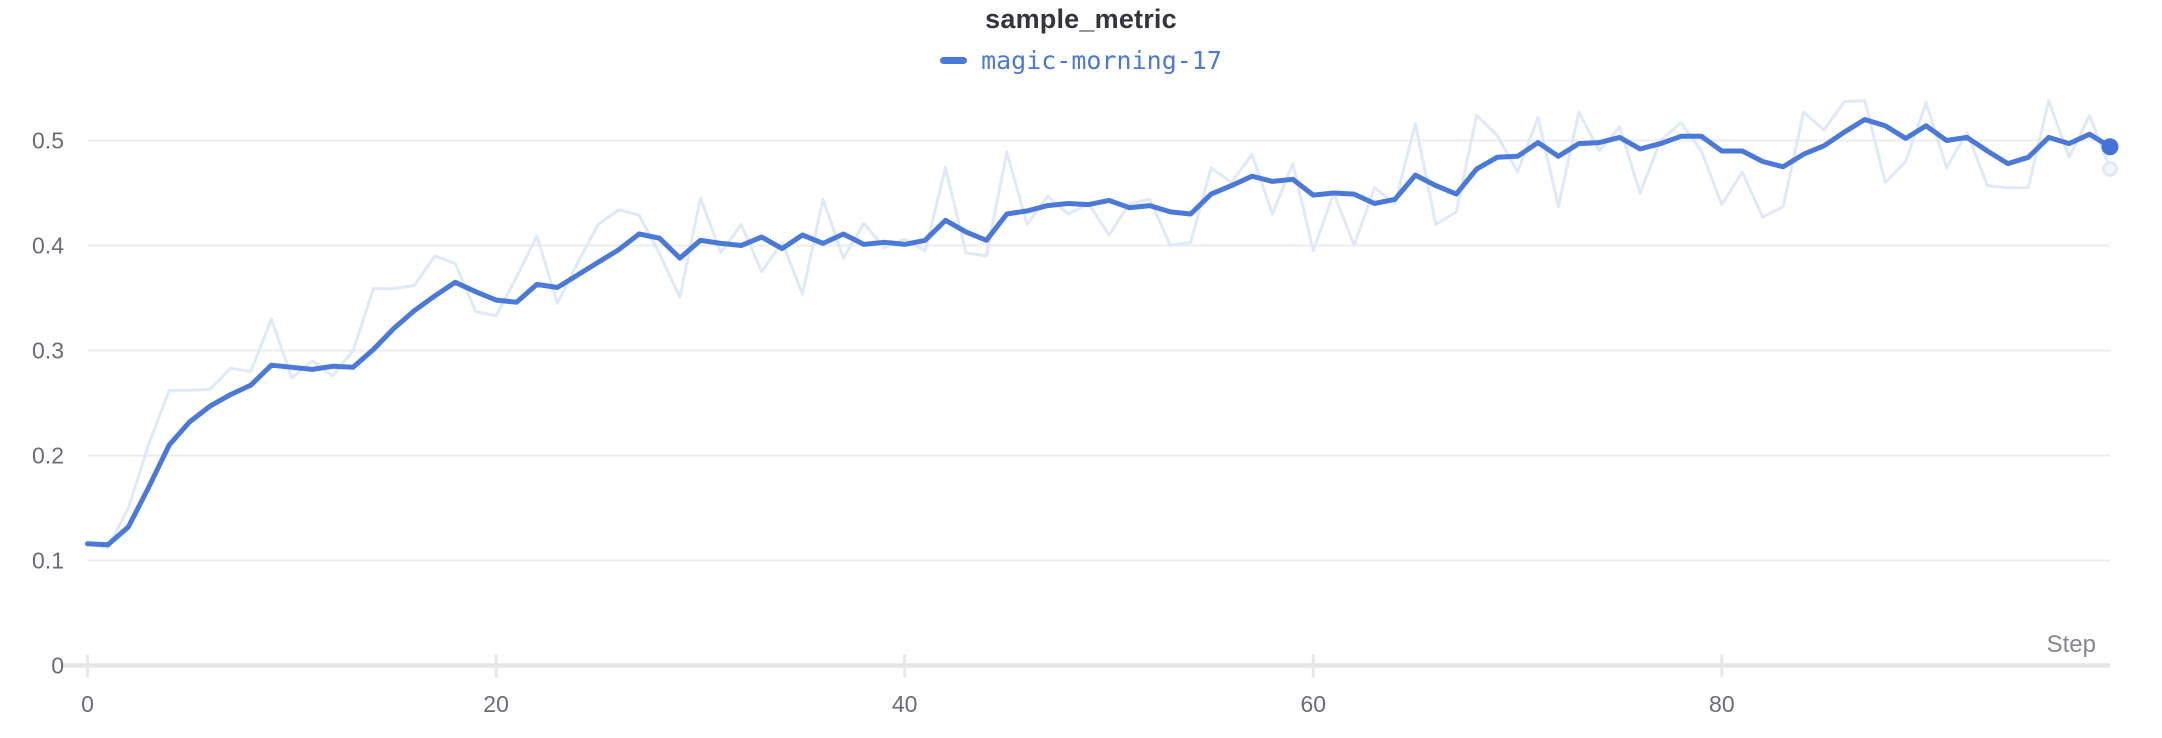 The height and width of the screenshot is (738, 2162). What do you see at coordinates (496, 704) in the screenshot?
I see `x-tick-label: 20` at bounding box center [496, 704].